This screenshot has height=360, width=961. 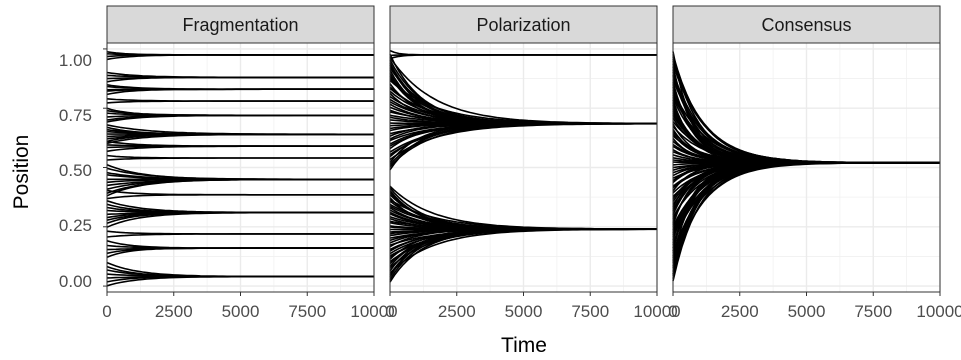 What do you see at coordinates (21, 172) in the screenshot?
I see `y-axis-title: Position` at bounding box center [21, 172].